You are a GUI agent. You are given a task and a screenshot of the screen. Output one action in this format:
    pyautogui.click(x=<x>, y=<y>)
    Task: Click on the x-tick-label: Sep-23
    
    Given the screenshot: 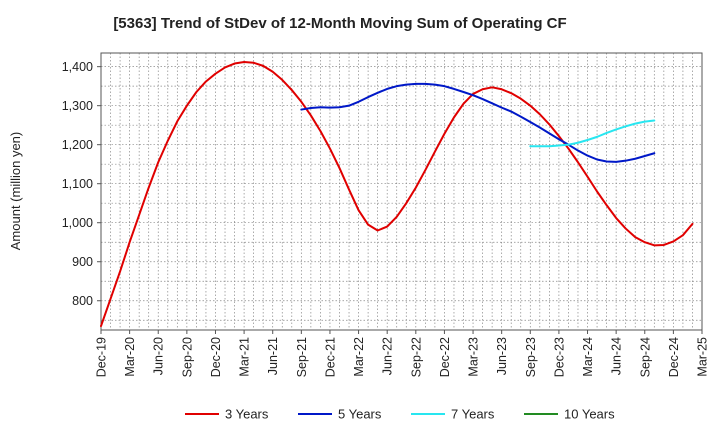 What is the action you would take?
    pyautogui.click(x=531, y=357)
    